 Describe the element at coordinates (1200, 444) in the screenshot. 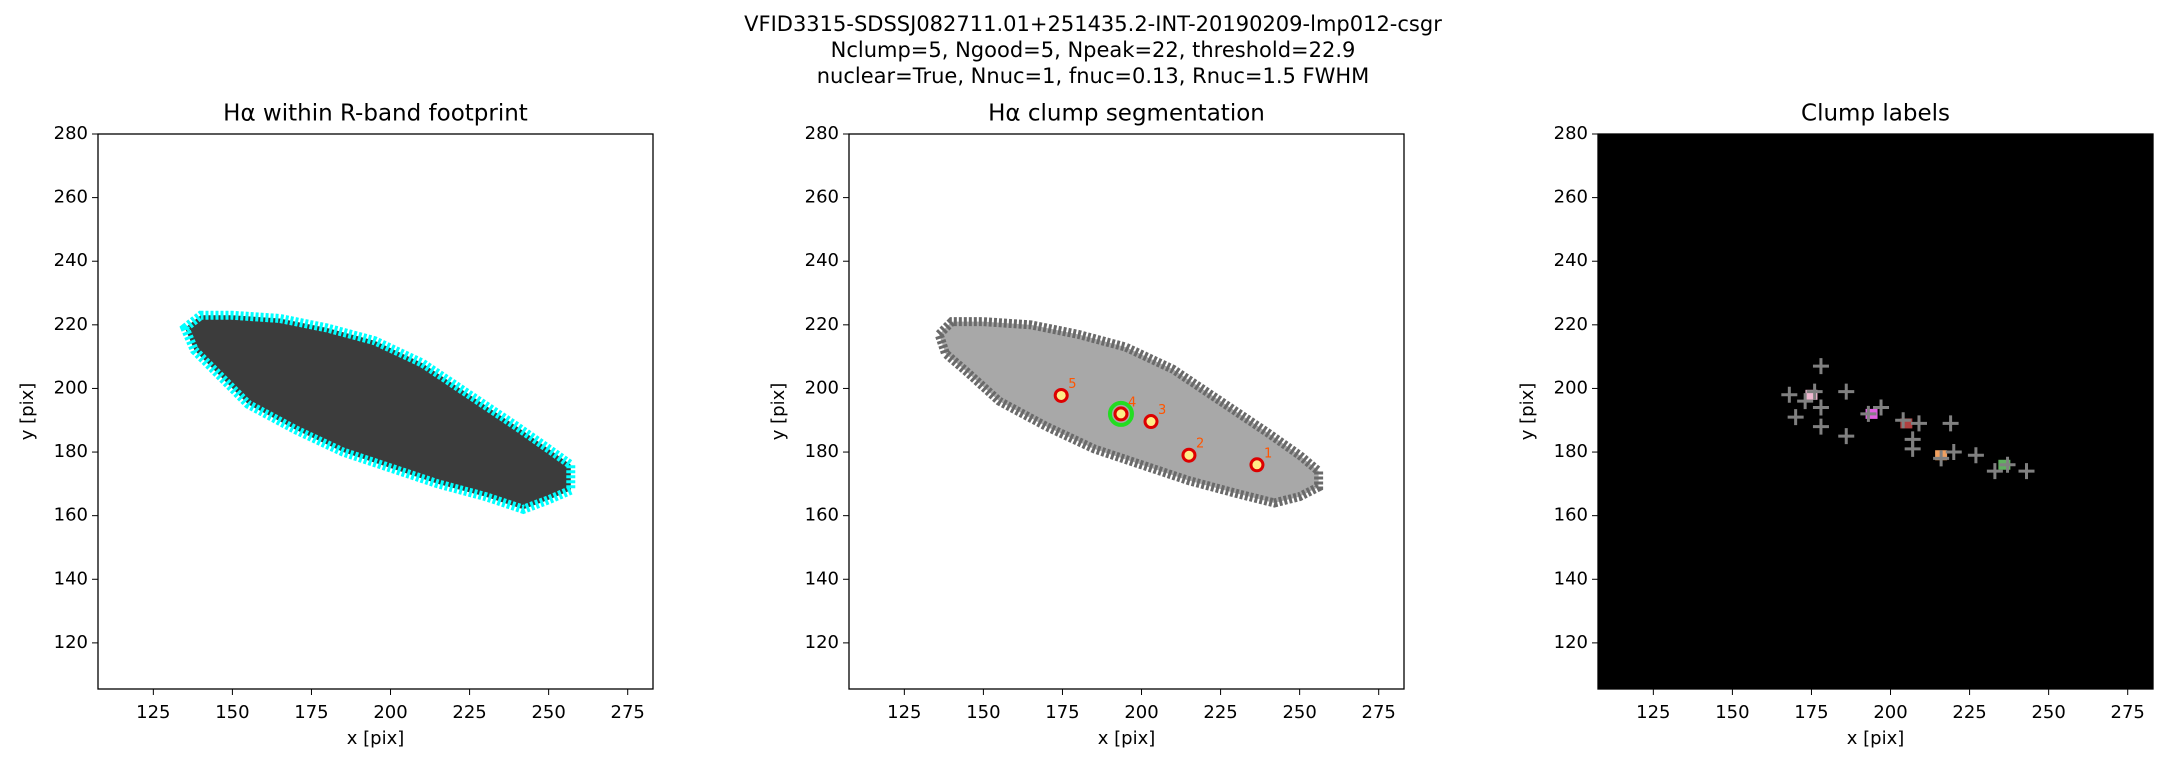

I see `clump-label: 2` at that location.